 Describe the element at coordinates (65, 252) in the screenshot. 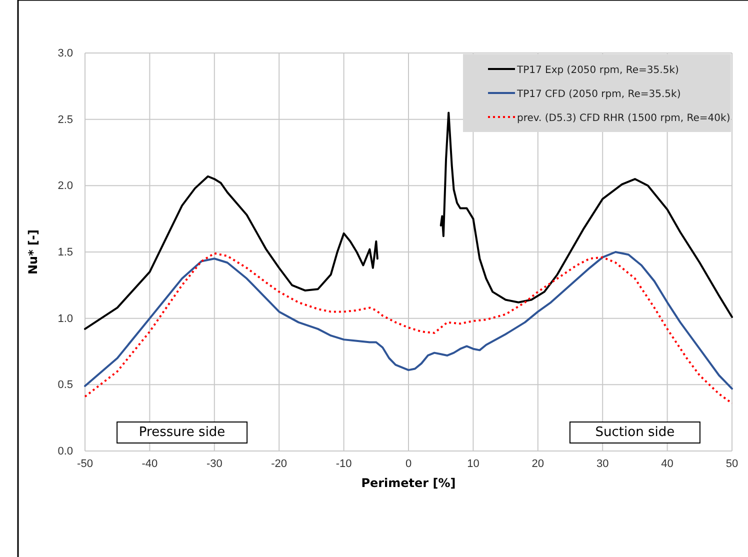

I see `y-tick-label: 1.5` at that location.